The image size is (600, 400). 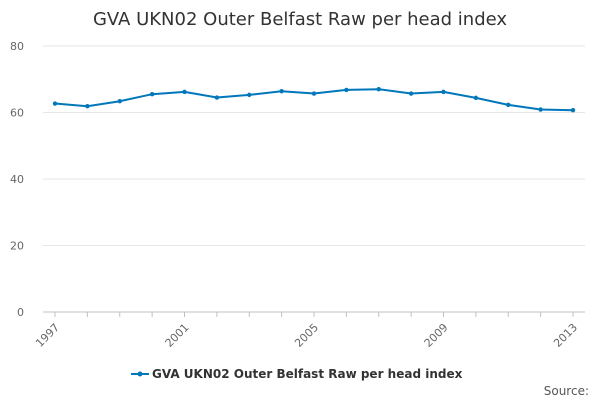 What do you see at coordinates (378, 89) in the screenshot?
I see `data-point-2007` at bounding box center [378, 89].